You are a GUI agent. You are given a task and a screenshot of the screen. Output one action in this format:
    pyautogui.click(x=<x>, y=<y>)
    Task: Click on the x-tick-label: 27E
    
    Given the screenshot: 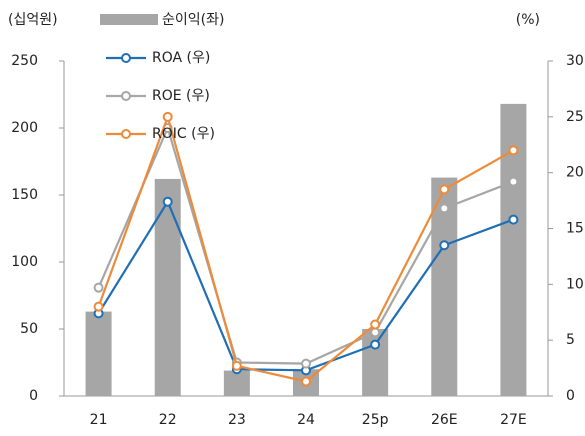 What is the action you would take?
    pyautogui.click(x=513, y=420)
    